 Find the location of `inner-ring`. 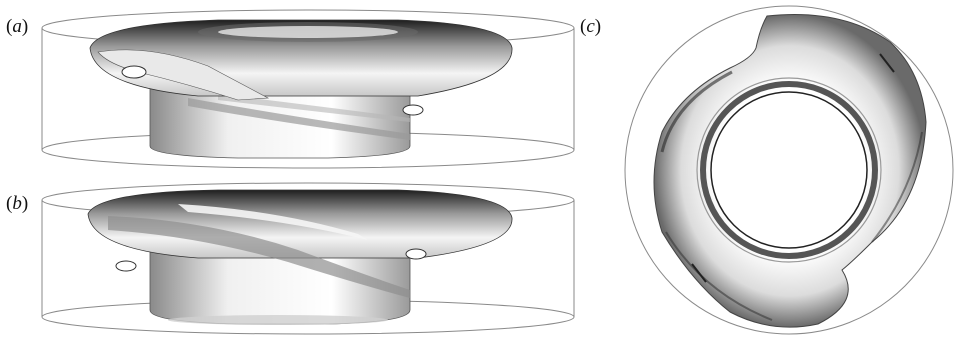

inner-ring is located at coordinates (789, 170).